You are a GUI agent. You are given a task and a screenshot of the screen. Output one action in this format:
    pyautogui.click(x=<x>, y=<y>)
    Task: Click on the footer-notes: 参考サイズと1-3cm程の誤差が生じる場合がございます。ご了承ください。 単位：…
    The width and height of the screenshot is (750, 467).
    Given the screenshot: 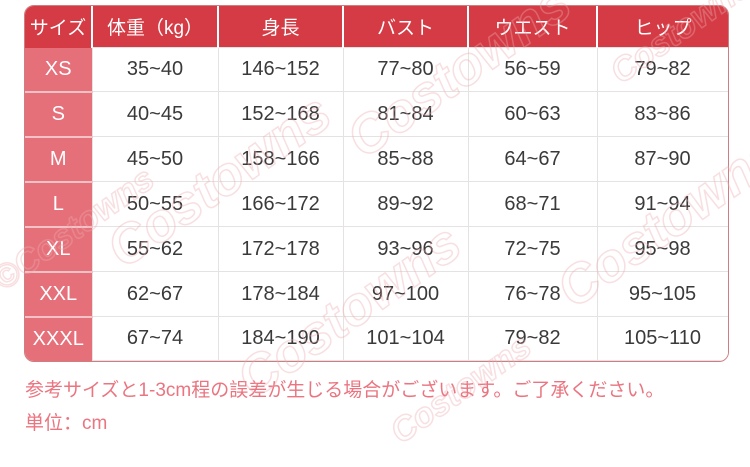 What is the action you would take?
    pyautogui.click(x=344, y=414)
    